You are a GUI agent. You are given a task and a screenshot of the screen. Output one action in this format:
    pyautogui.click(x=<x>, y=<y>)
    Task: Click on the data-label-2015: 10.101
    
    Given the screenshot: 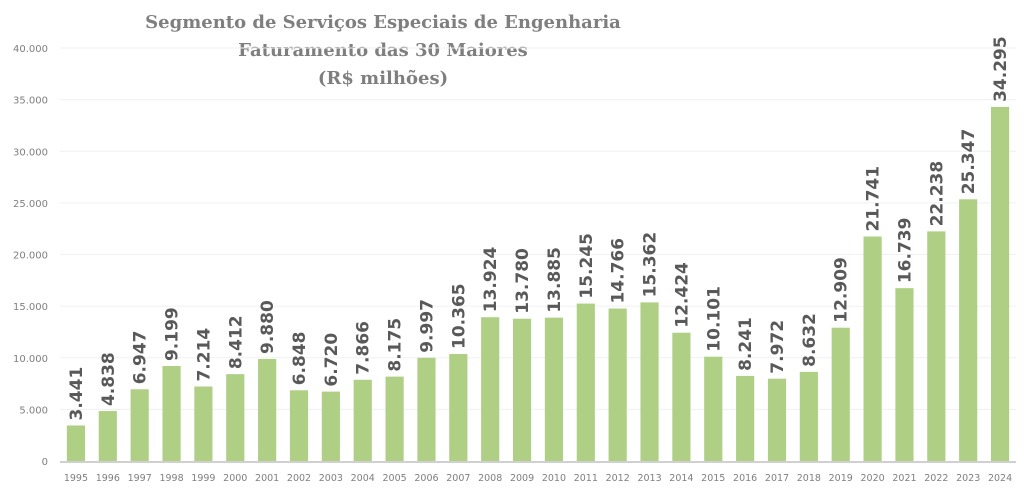 What is the action you would take?
    pyautogui.click(x=714, y=319)
    